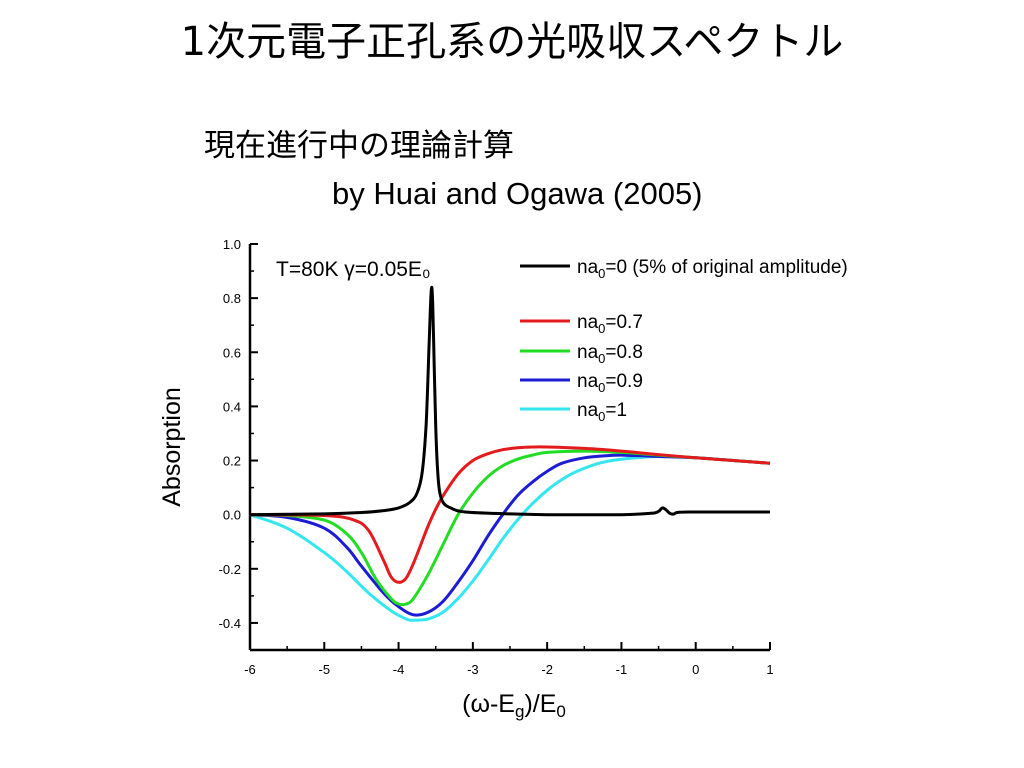 The height and width of the screenshot is (768, 1024). I want to click on x-tick-label: -4, so click(399, 669).